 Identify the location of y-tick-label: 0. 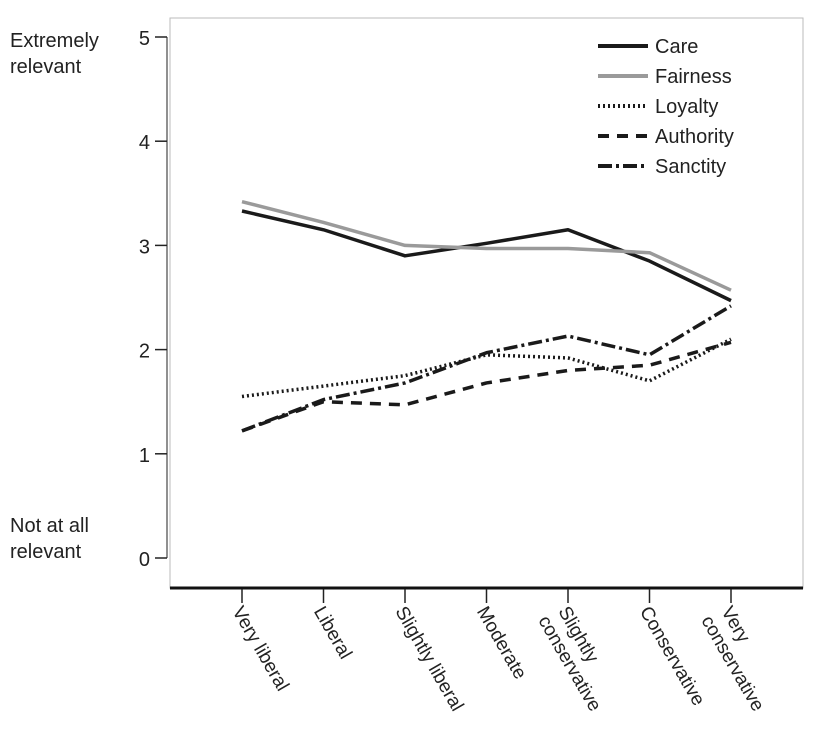
(144, 560).